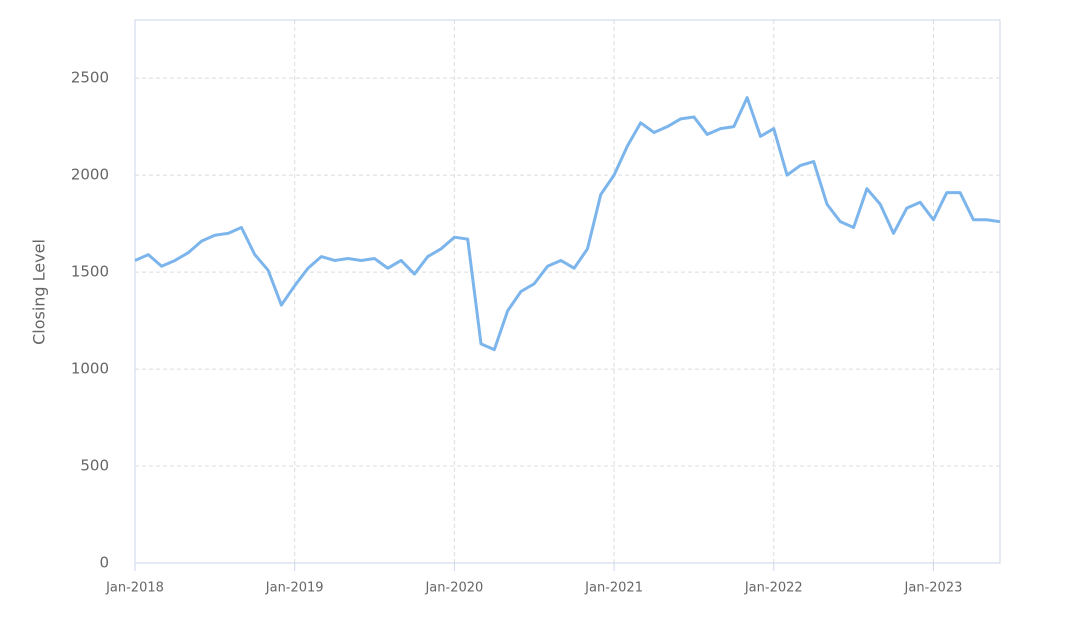 This screenshot has height=619, width=1067. I want to click on y-tick-label: 500, so click(94, 466).